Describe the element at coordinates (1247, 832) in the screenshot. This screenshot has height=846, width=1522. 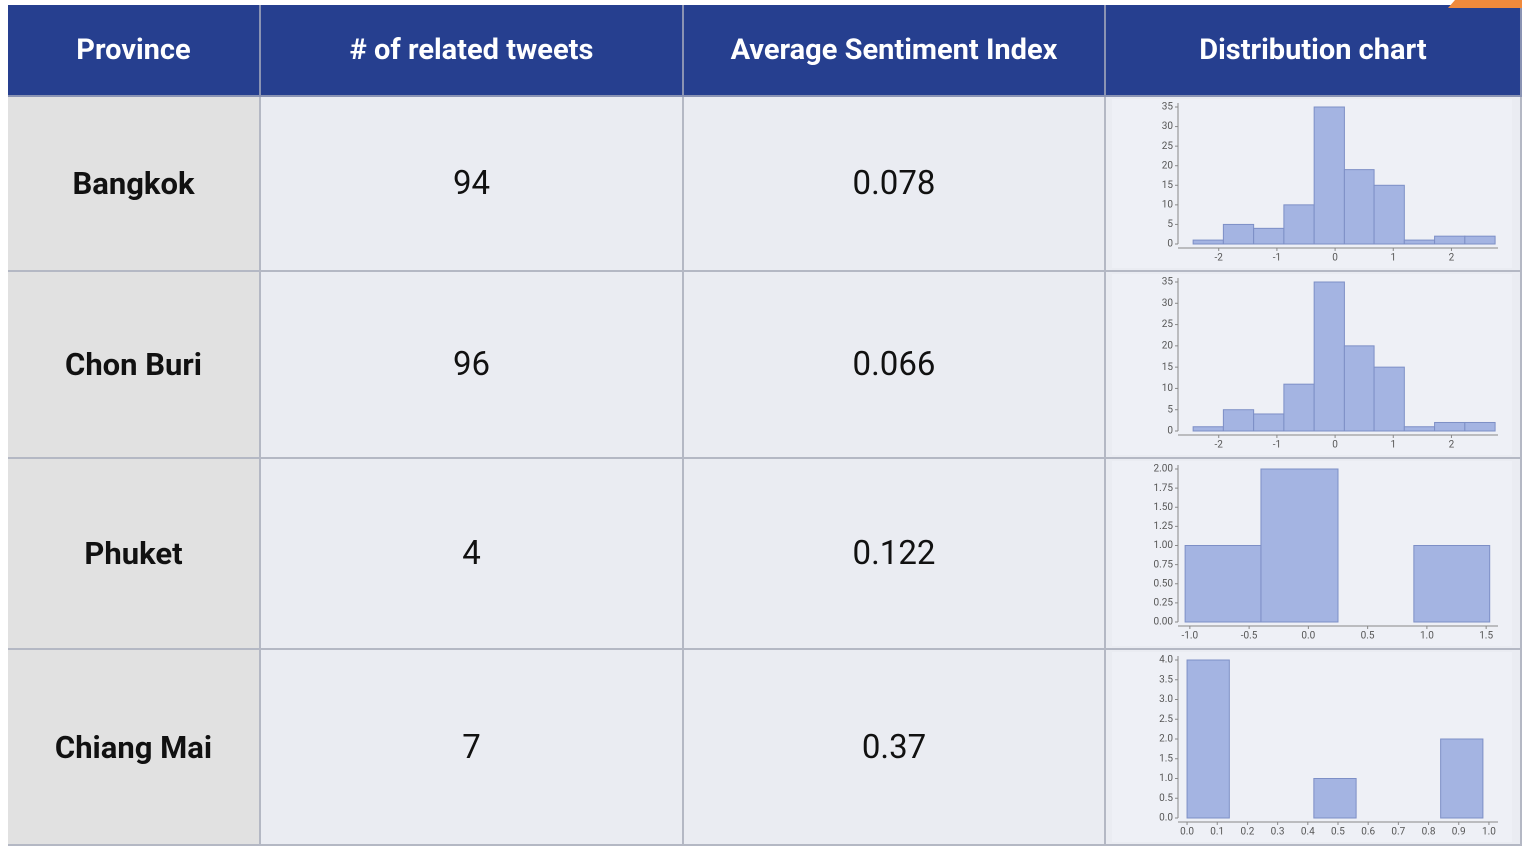
I see `x-tick-label: 0.2` at that location.